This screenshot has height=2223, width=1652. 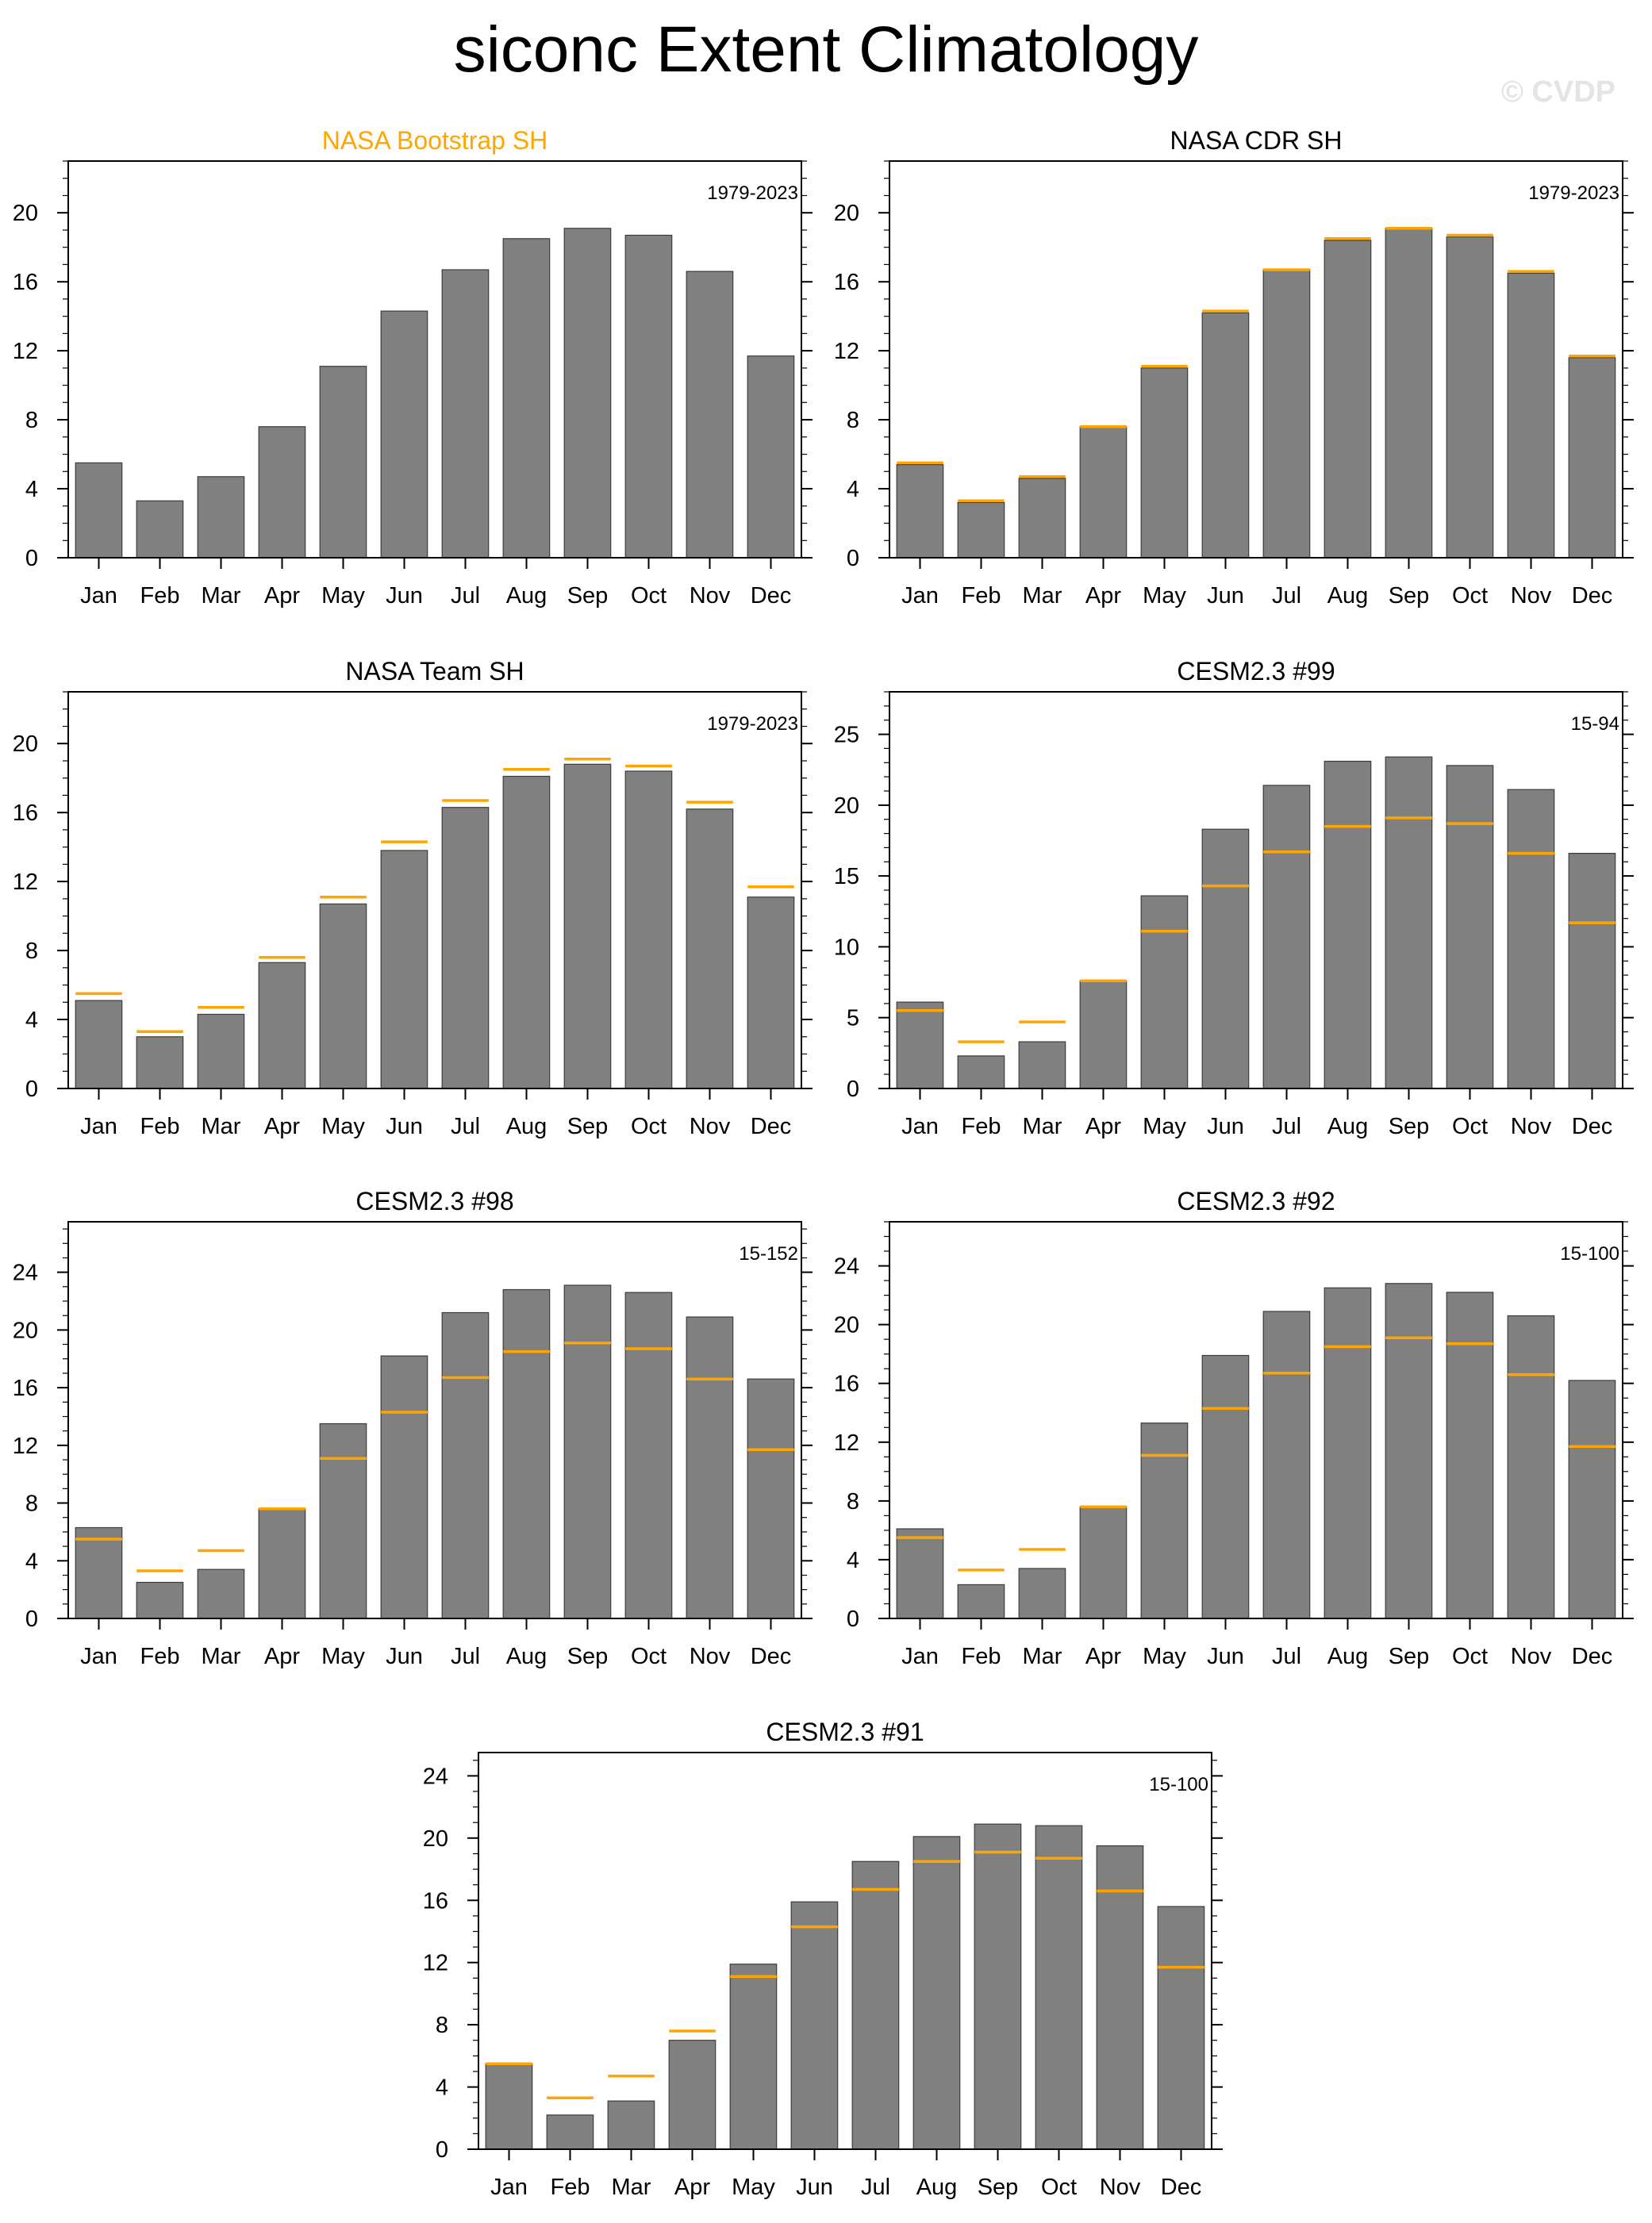 What do you see at coordinates (343, 596) in the screenshot?
I see `x-tick-label: May` at bounding box center [343, 596].